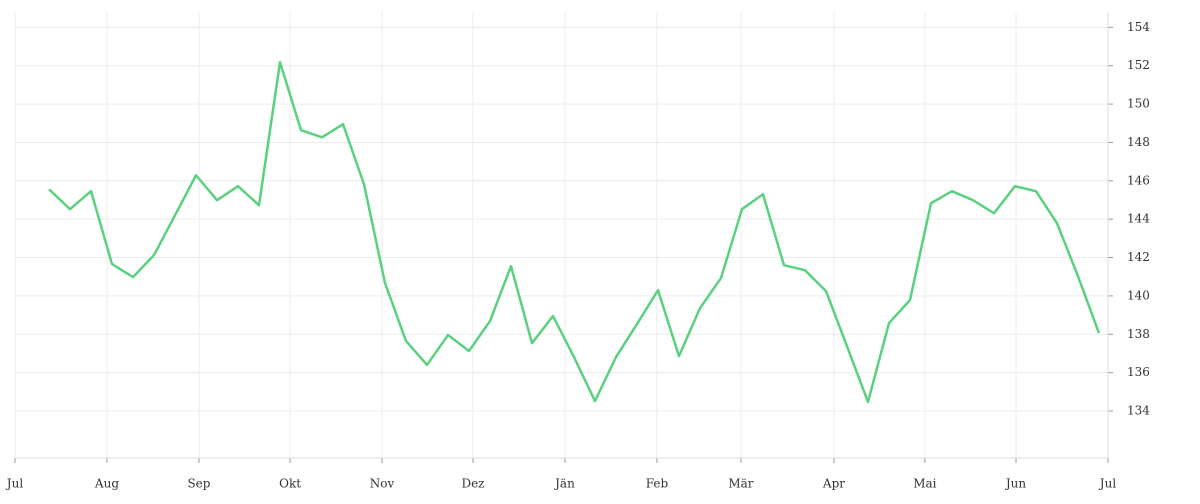 This screenshot has height=504, width=1200. What do you see at coordinates (1138, 27) in the screenshot?
I see `y-tick-label: 154` at bounding box center [1138, 27].